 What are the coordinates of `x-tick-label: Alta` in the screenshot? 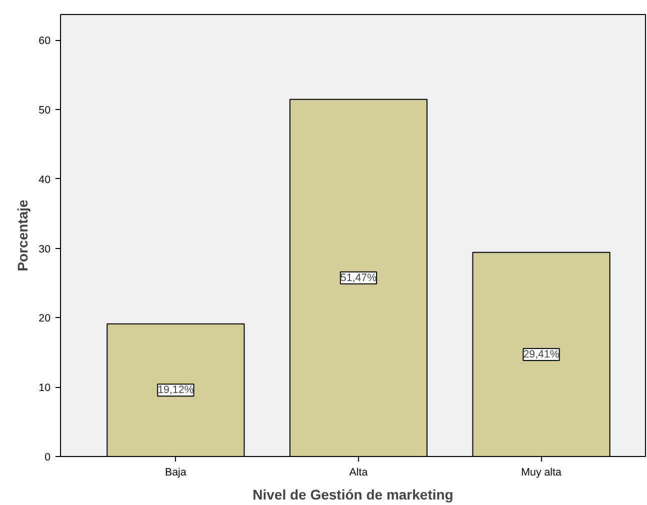 It's located at (358, 472).